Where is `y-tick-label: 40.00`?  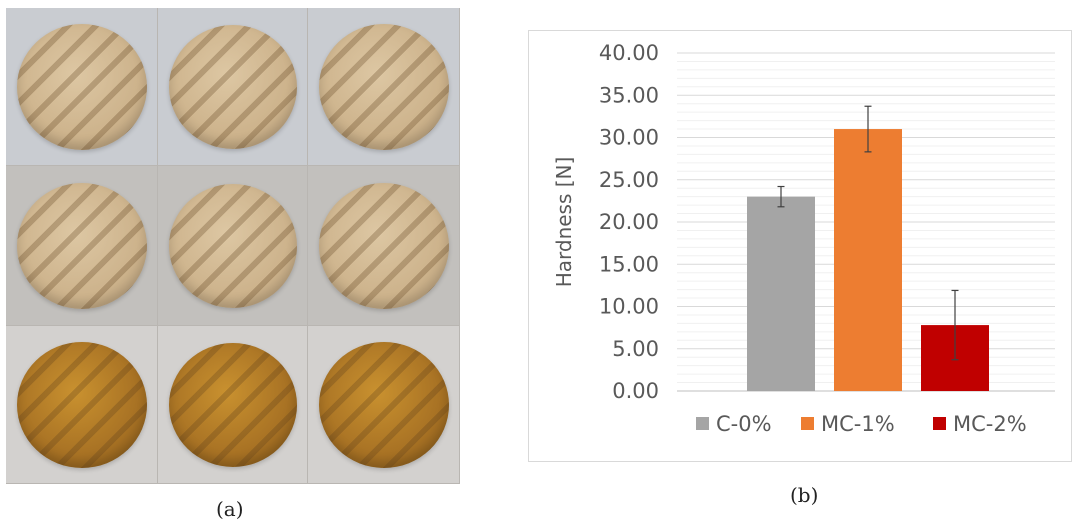
y-tick-label: 40.00 is located at coordinates (629, 53).